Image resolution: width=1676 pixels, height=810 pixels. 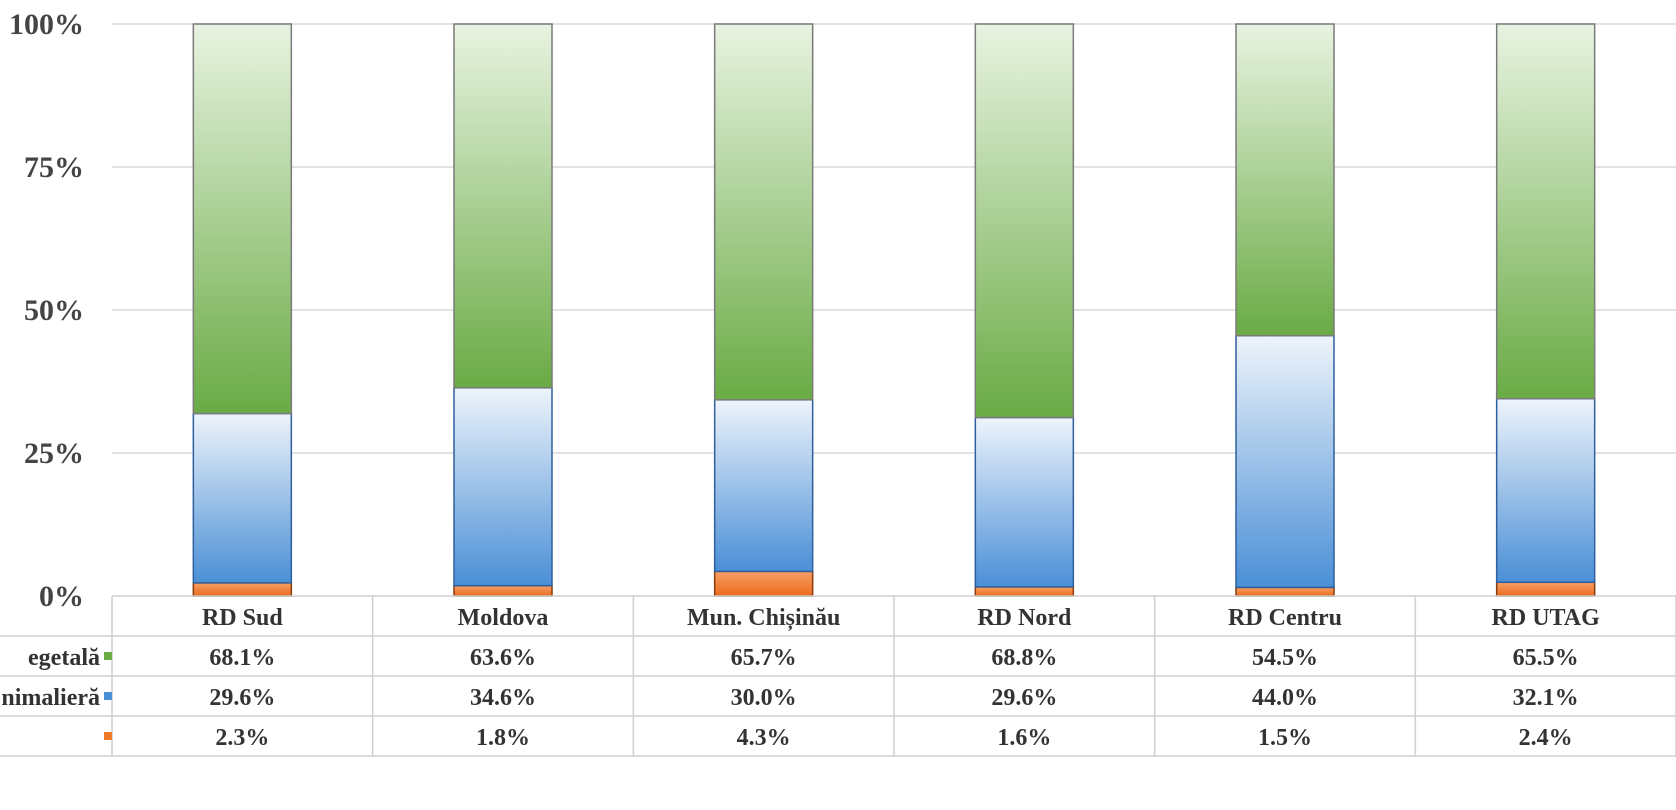 What do you see at coordinates (503, 658) in the screenshot?
I see `data-label: 63.6%` at bounding box center [503, 658].